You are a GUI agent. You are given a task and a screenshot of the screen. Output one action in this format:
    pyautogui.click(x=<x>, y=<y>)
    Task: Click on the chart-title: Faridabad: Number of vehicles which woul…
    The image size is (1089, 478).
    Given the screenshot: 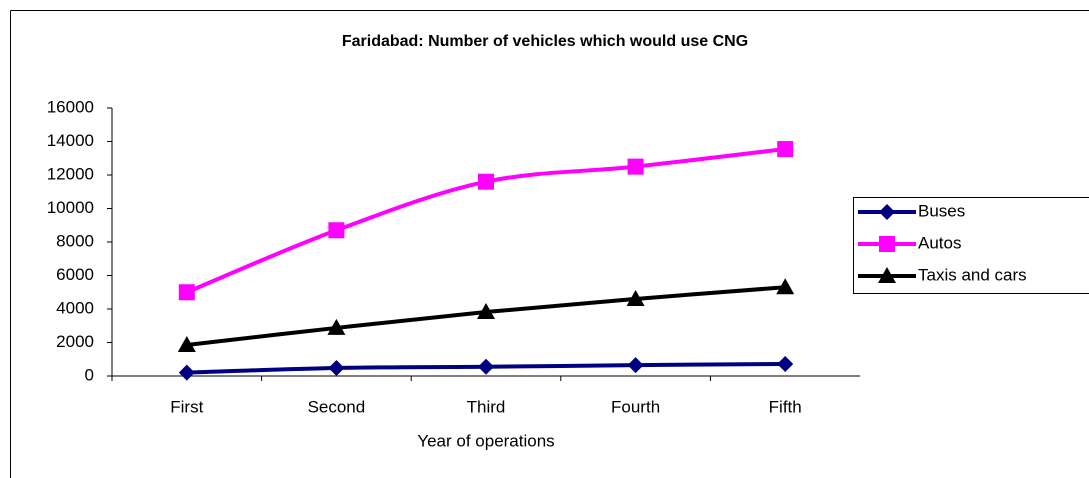 What is the action you would take?
    pyautogui.click(x=545, y=41)
    